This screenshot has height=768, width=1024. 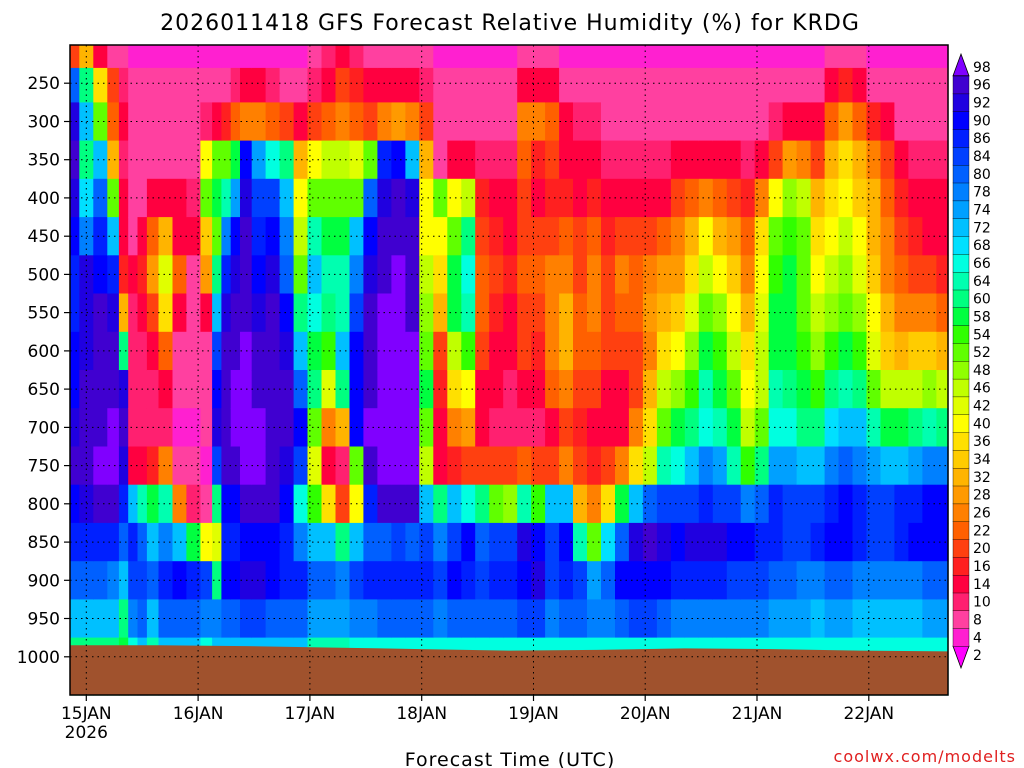 I want to click on colorbar-label: 96, so click(x=982, y=86).